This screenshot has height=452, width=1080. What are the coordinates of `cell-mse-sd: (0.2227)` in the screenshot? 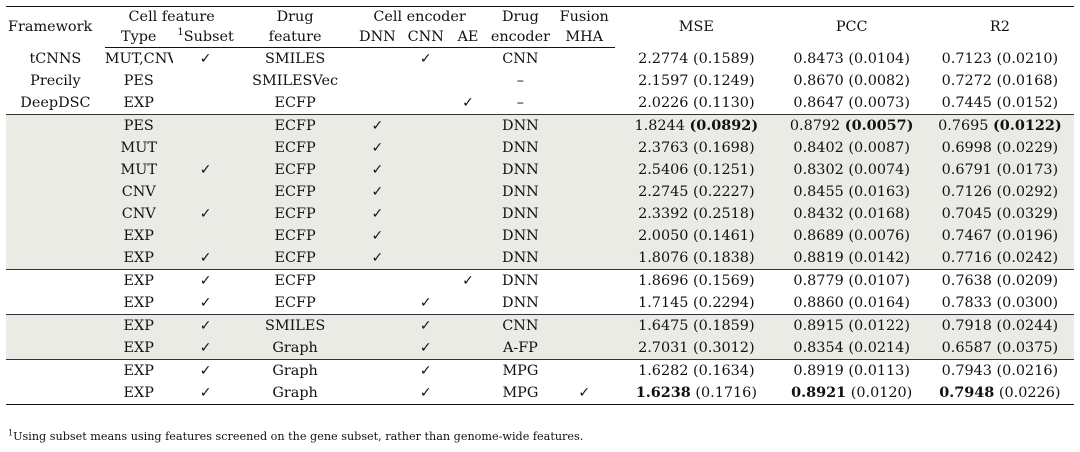 It's located at (724, 192).